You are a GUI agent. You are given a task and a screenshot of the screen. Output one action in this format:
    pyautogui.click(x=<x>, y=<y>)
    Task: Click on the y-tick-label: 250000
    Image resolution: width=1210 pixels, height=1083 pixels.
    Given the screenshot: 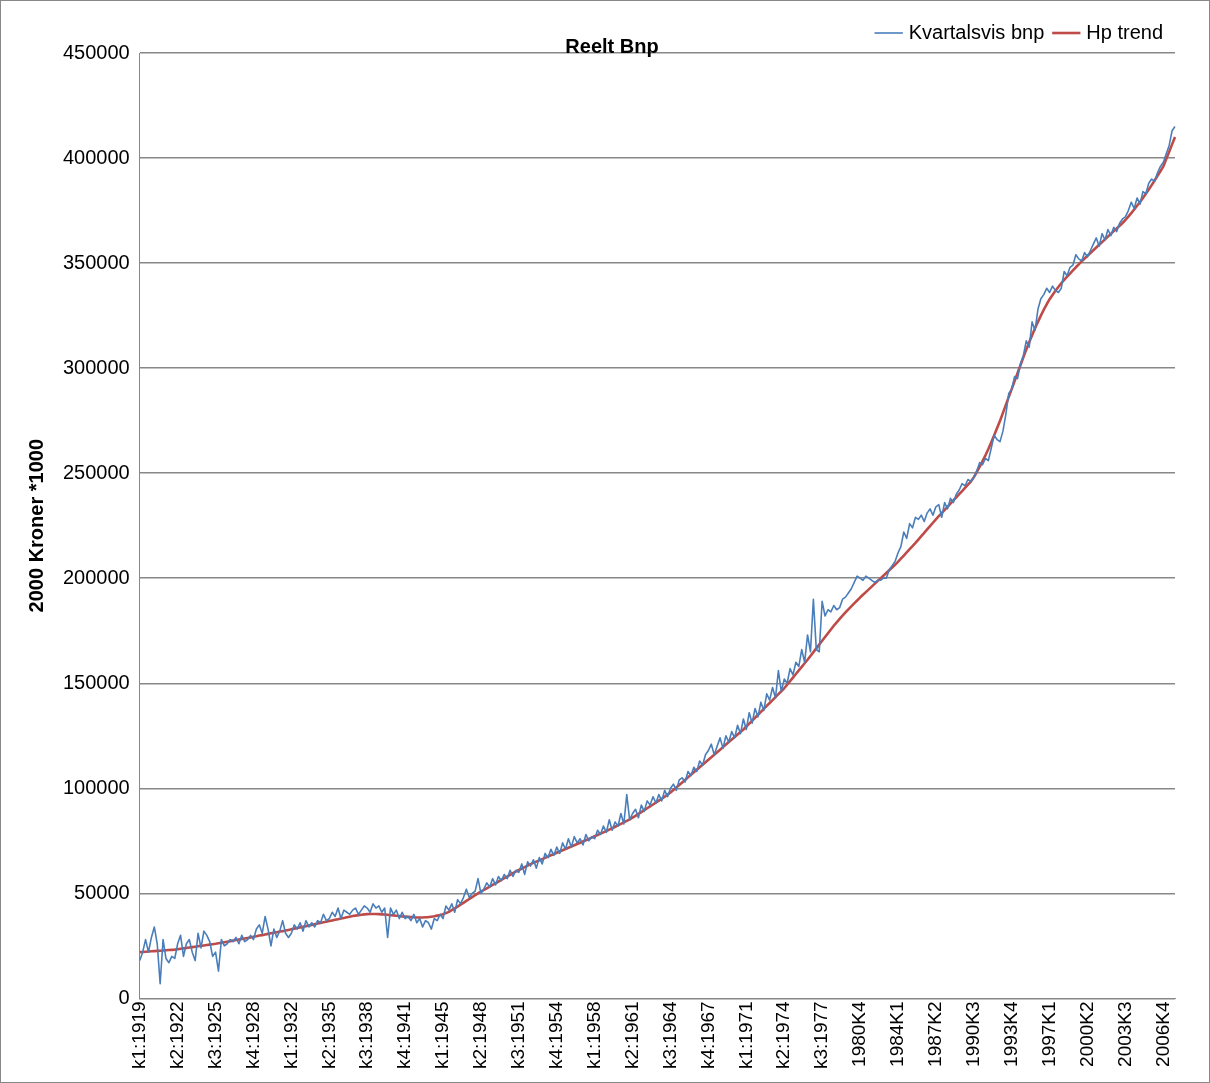 What is the action you would take?
    pyautogui.click(x=96, y=471)
    